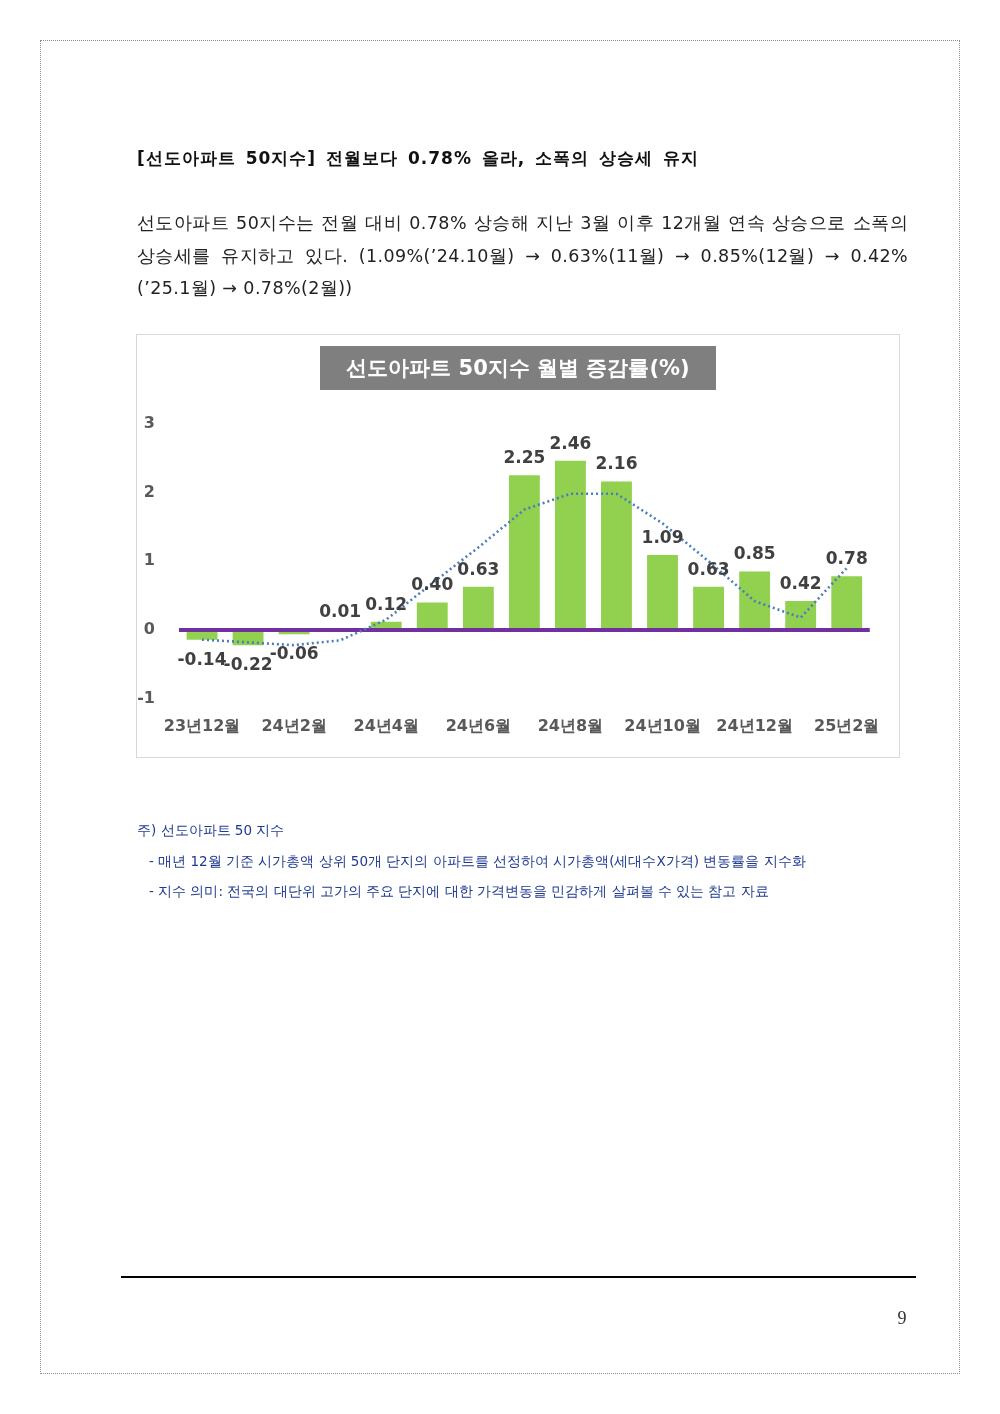 Image resolution: width=1000 pixels, height=1414 pixels. I want to click on text: [선도아파트 50지수] 전월보다 0.78% 올라, 소폭의 상승세 유지, so click(418, 158).